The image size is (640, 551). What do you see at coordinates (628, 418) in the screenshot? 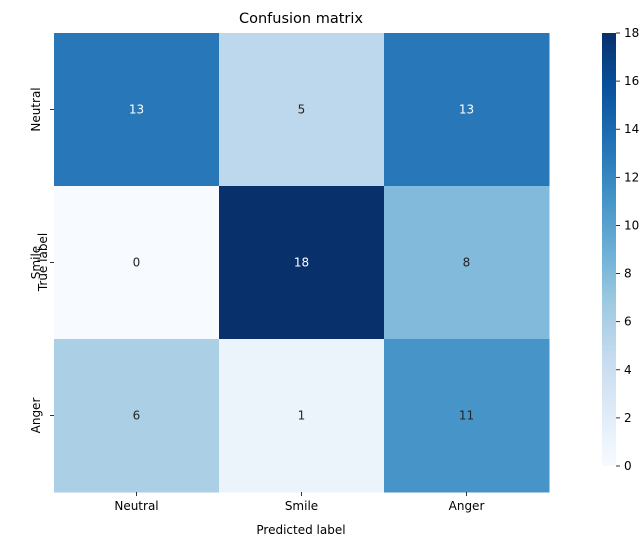
I see `colorbar-tick-label: 2` at bounding box center [628, 418].